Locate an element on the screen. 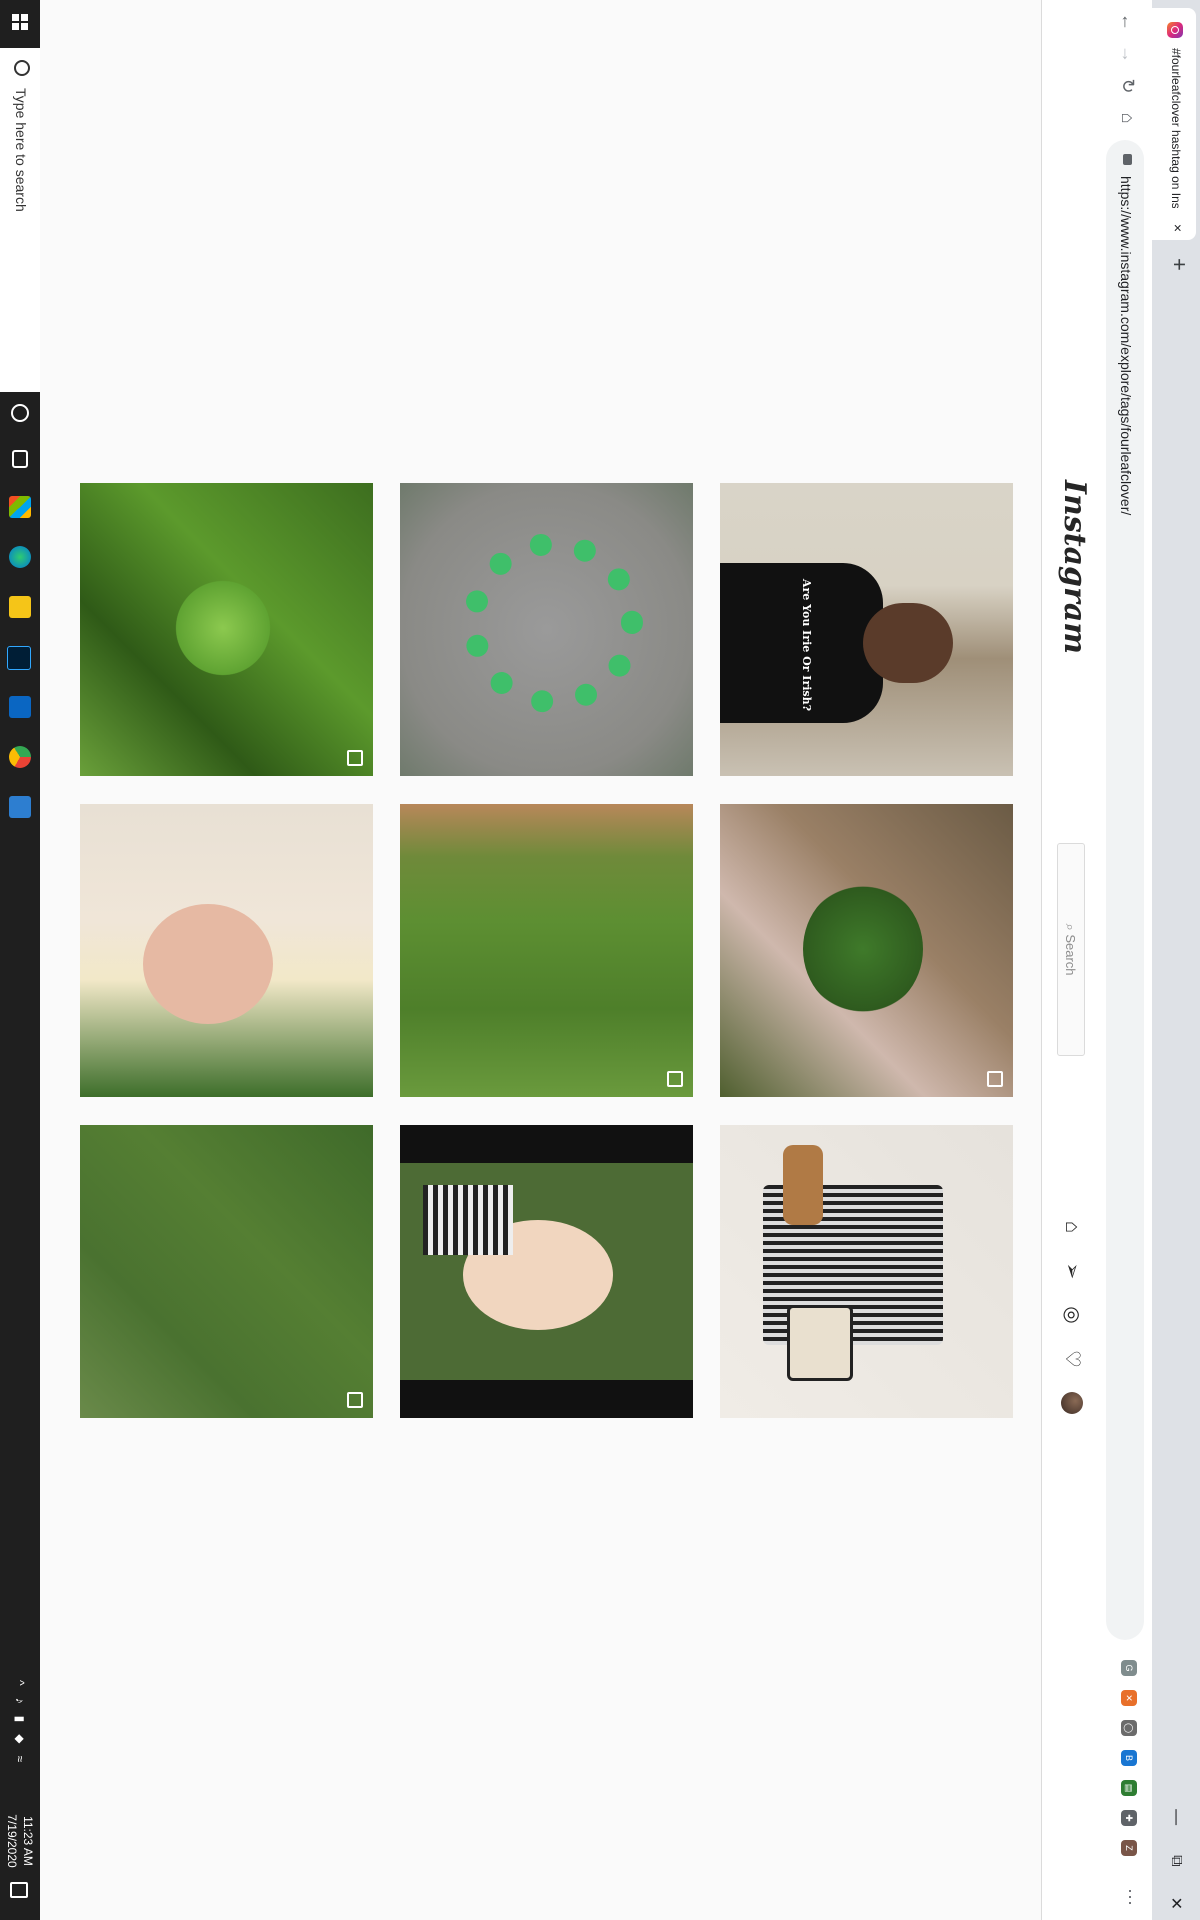  instagram-header: Instagram ⌕ Search ⌂ ➢ ◎ ♡ is located at coordinates (1068, 960).